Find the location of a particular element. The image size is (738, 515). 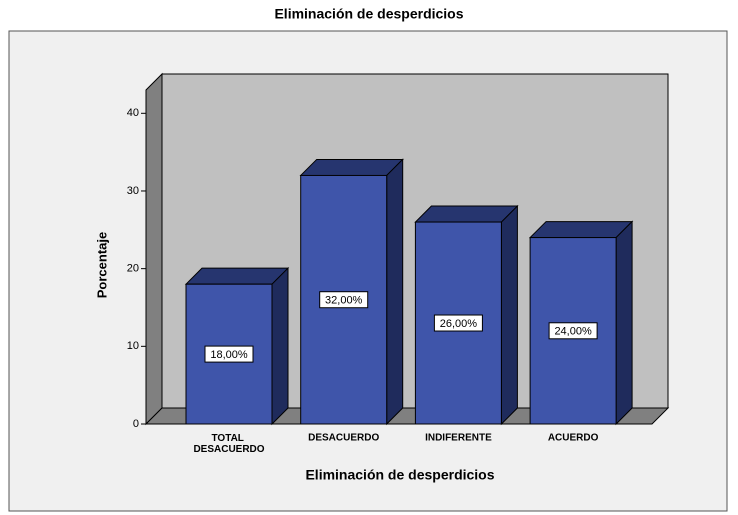

value-label: 26,00% is located at coordinates (459, 324).